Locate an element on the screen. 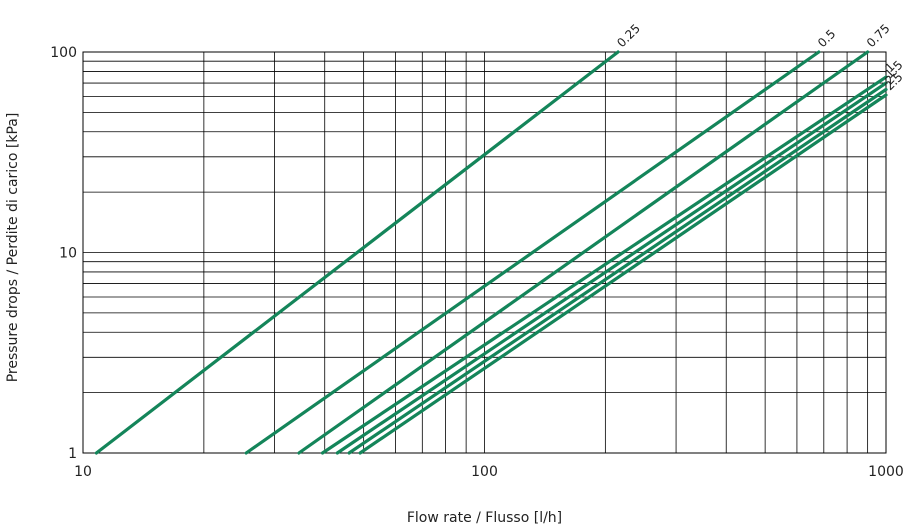  y-tick-label: 10 is located at coordinates (68, 254).